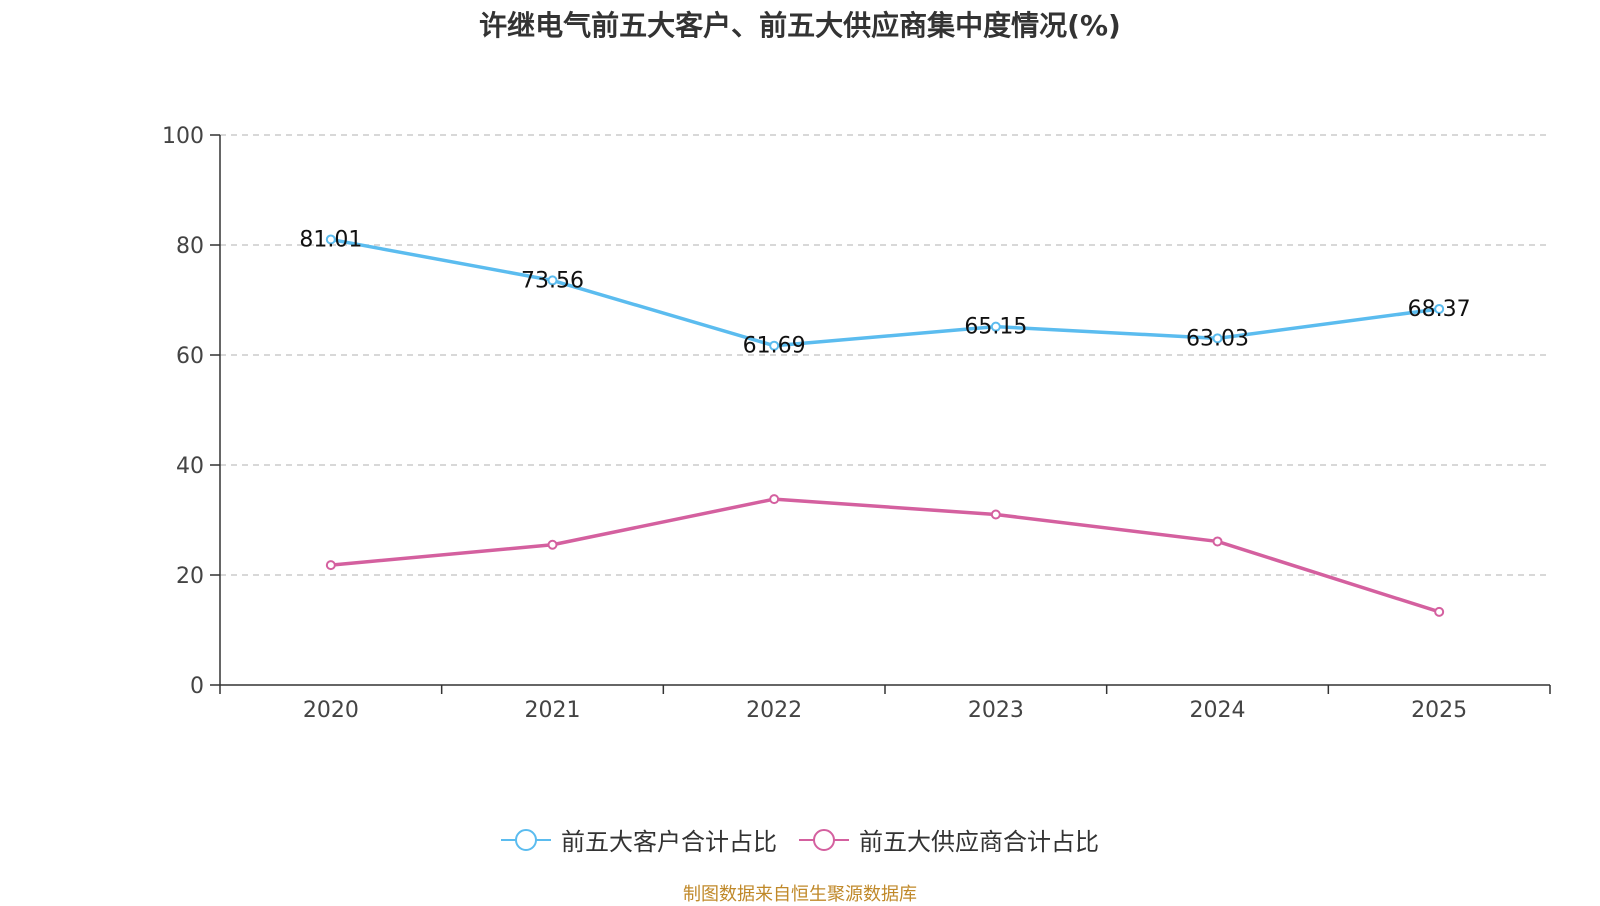 The width and height of the screenshot is (1600, 906). What do you see at coordinates (190, 466) in the screenshot?
I see `y-tick-label: 40` at bounding box center [190, 466].